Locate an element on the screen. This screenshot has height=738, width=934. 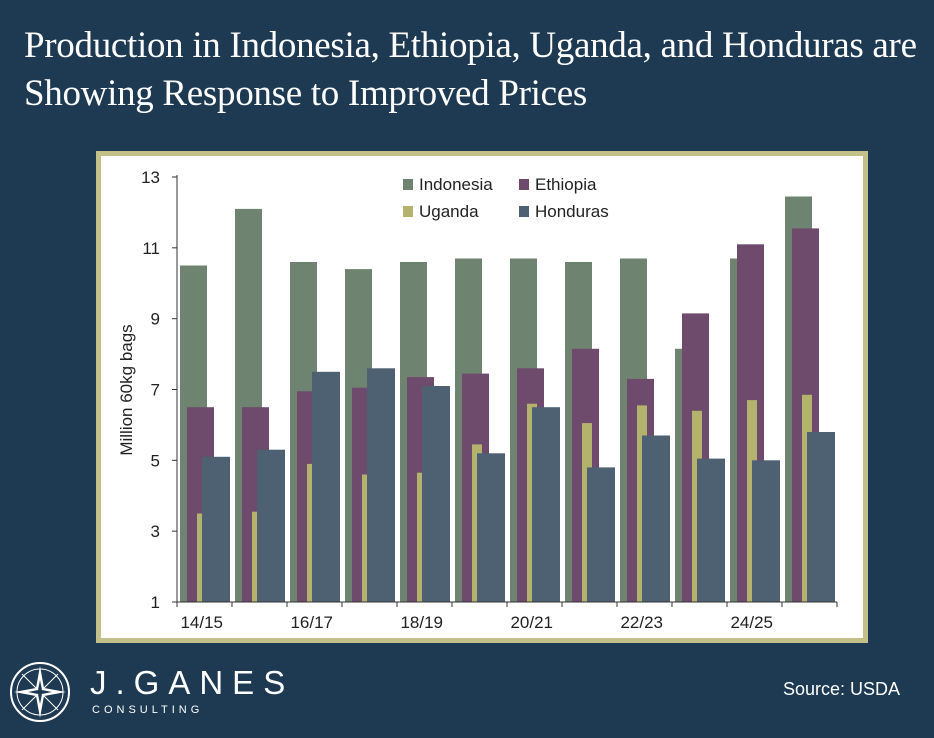
bar-honduras-19/20 is located at coordinates (491, 528).